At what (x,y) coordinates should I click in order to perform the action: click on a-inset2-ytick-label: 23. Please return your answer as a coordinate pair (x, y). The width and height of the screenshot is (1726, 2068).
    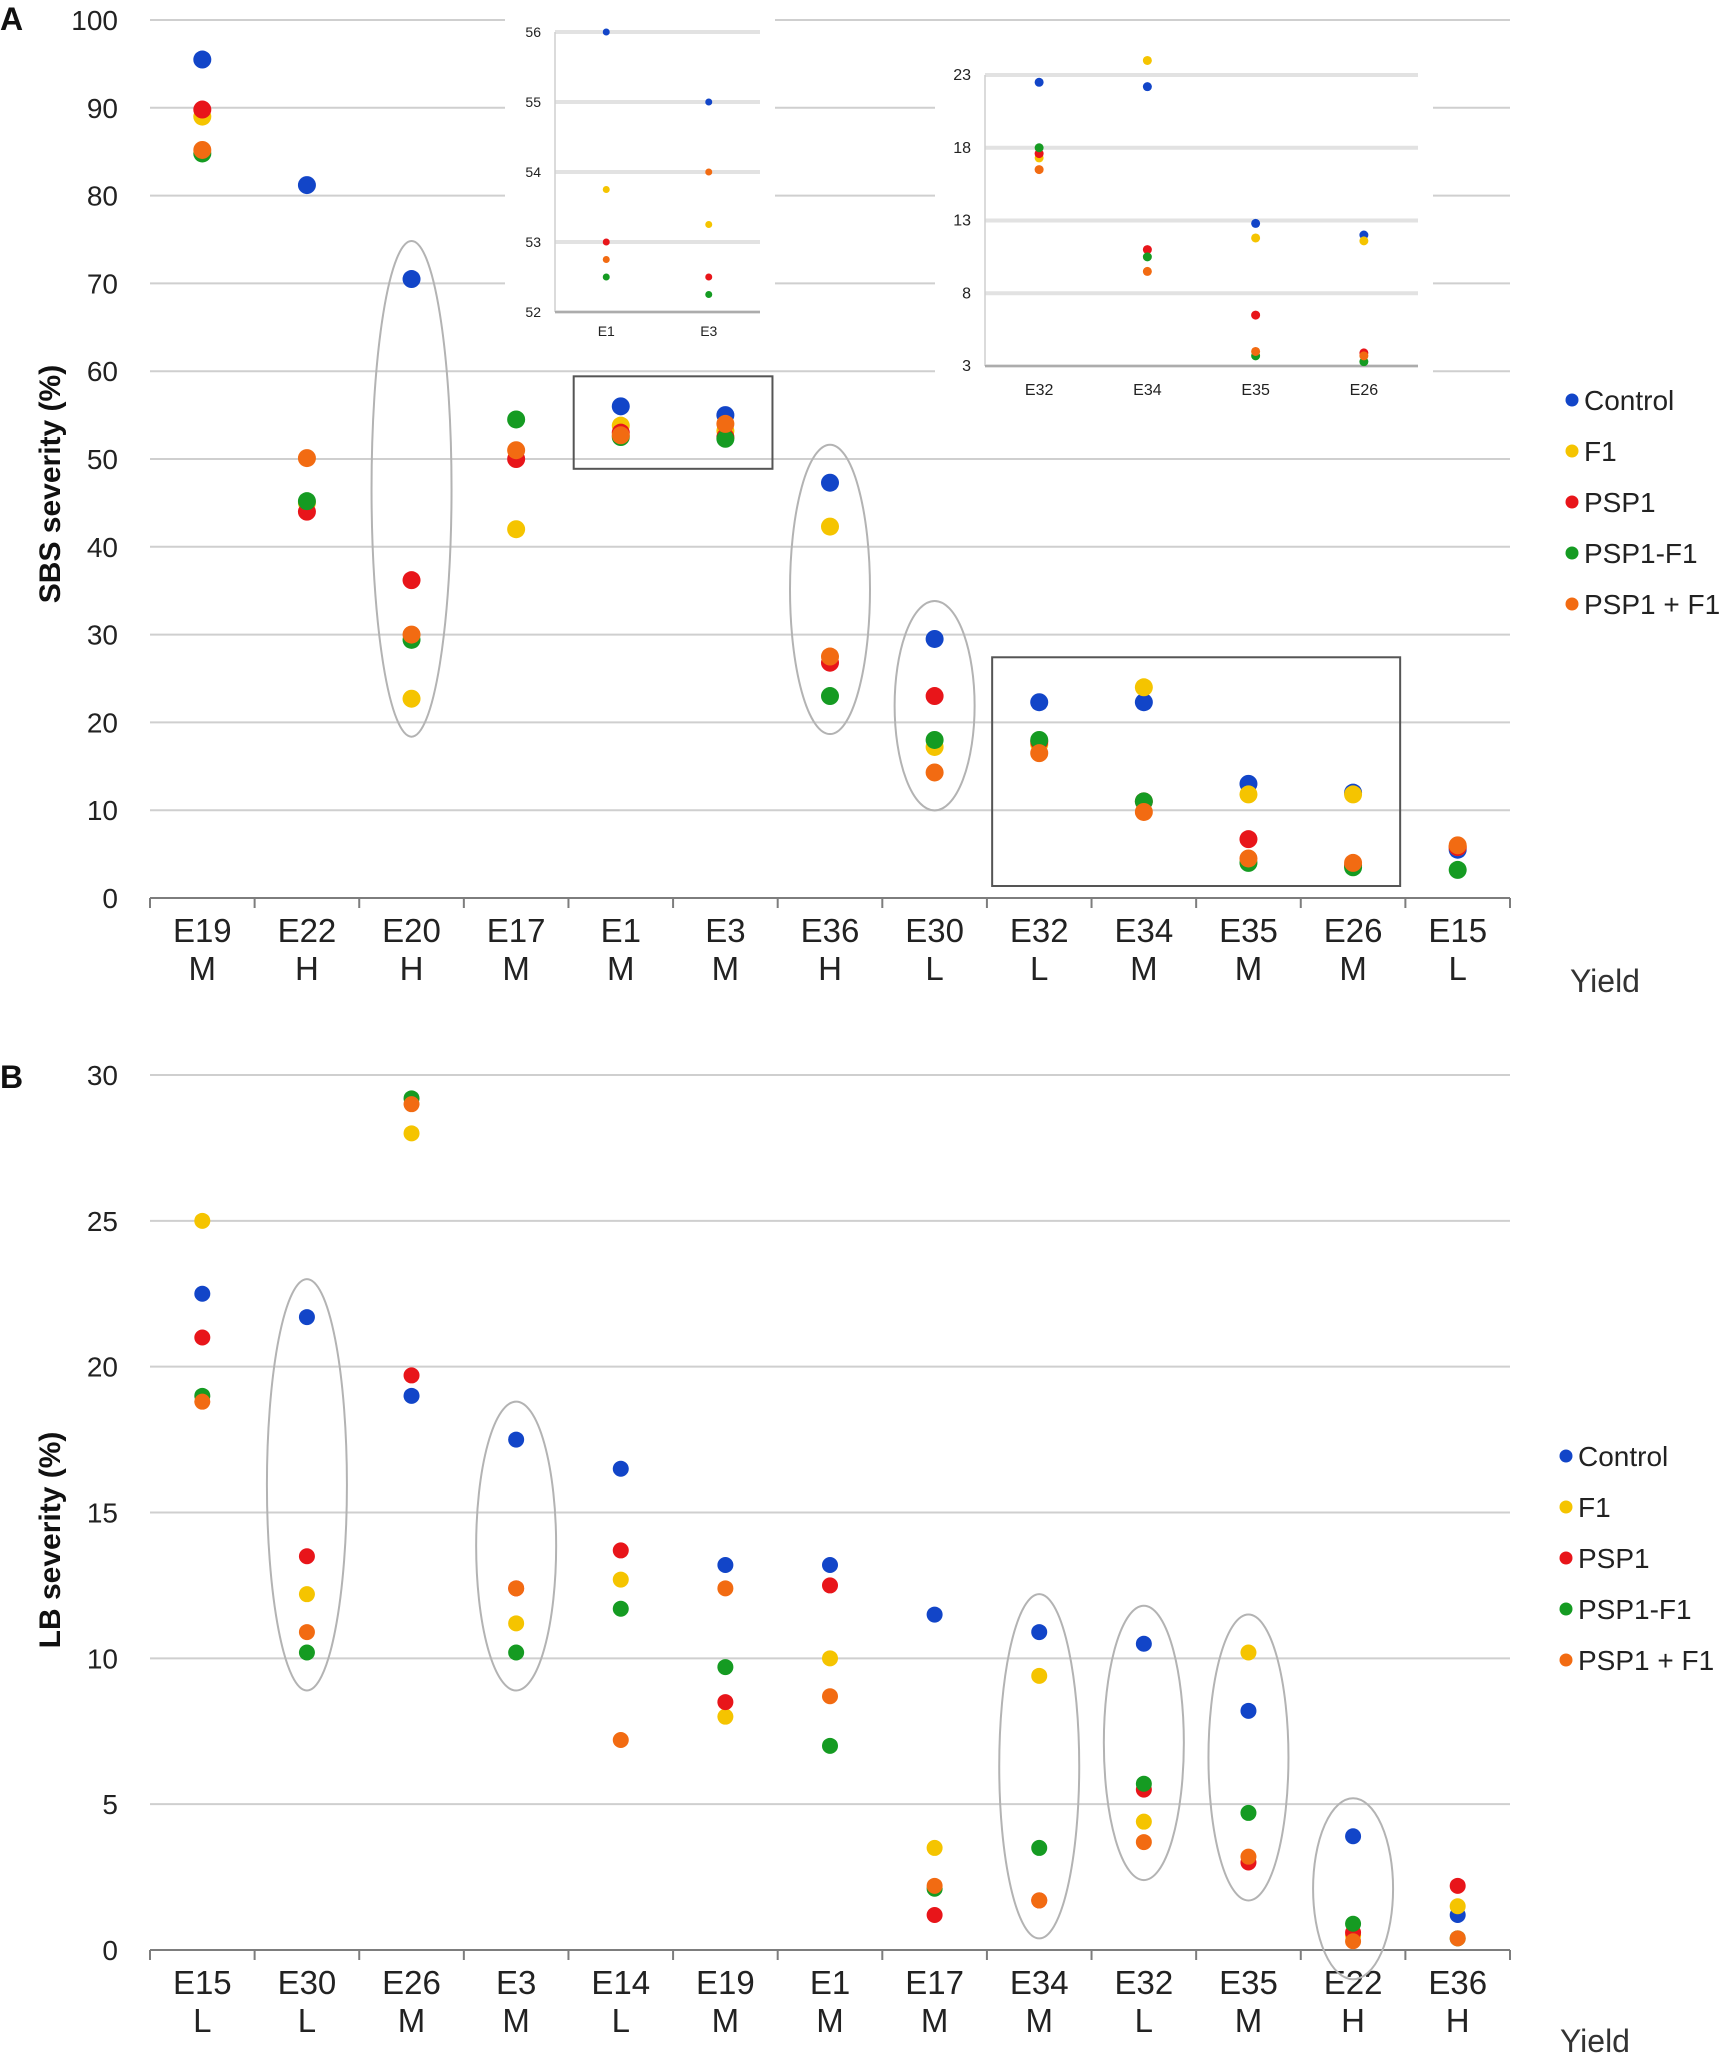
    Looking at the image, I should click on (962, 75).